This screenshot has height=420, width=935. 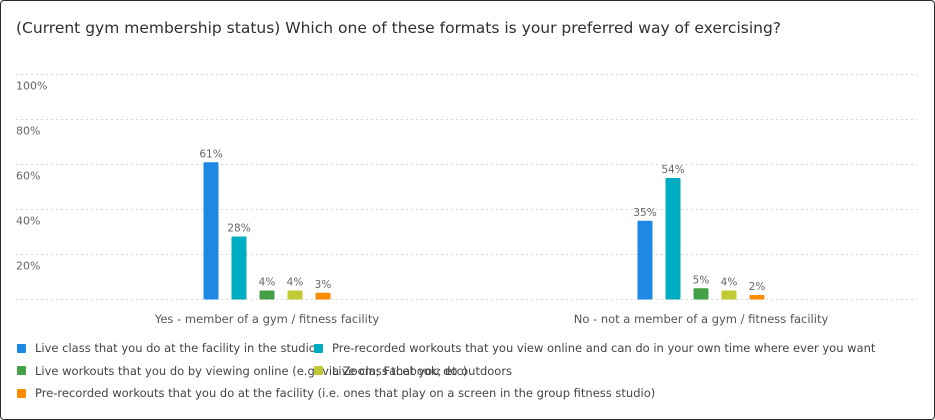 I want to click on legend-label: Live class that you do outdoors, so click(x=422, y=370).